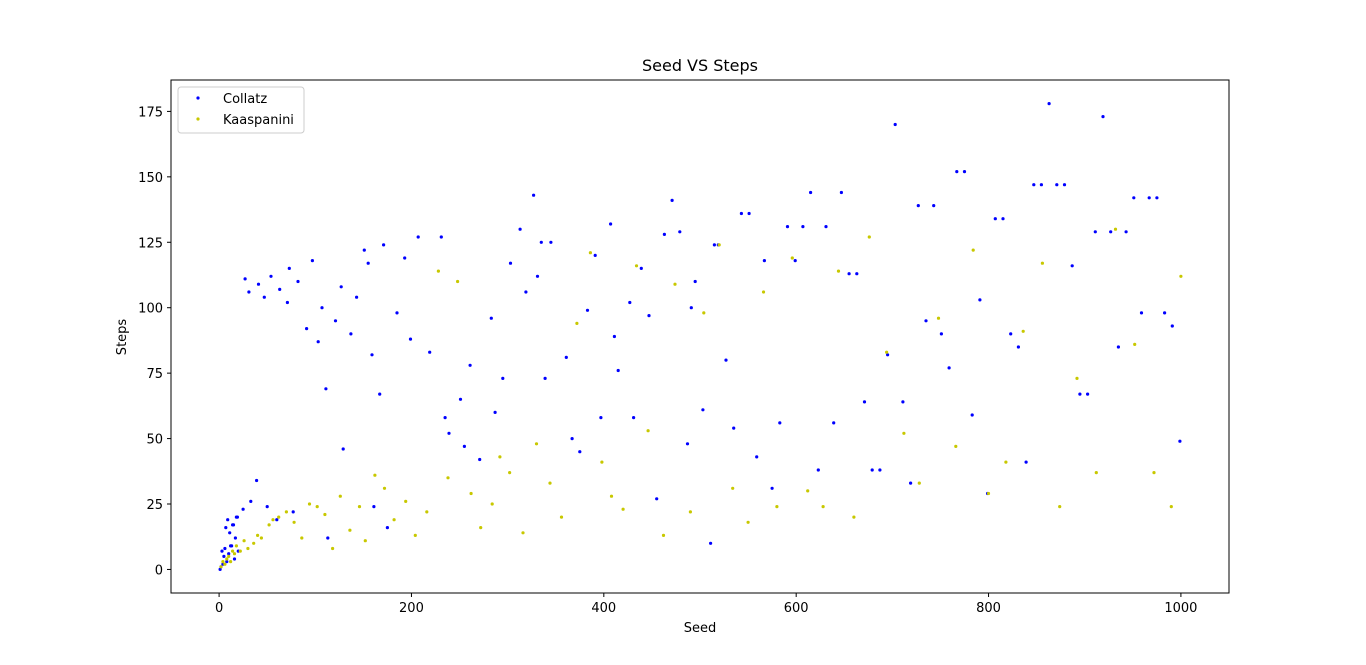  I want to click on legend: Collatz Kaaspanini, so click(241, 110).